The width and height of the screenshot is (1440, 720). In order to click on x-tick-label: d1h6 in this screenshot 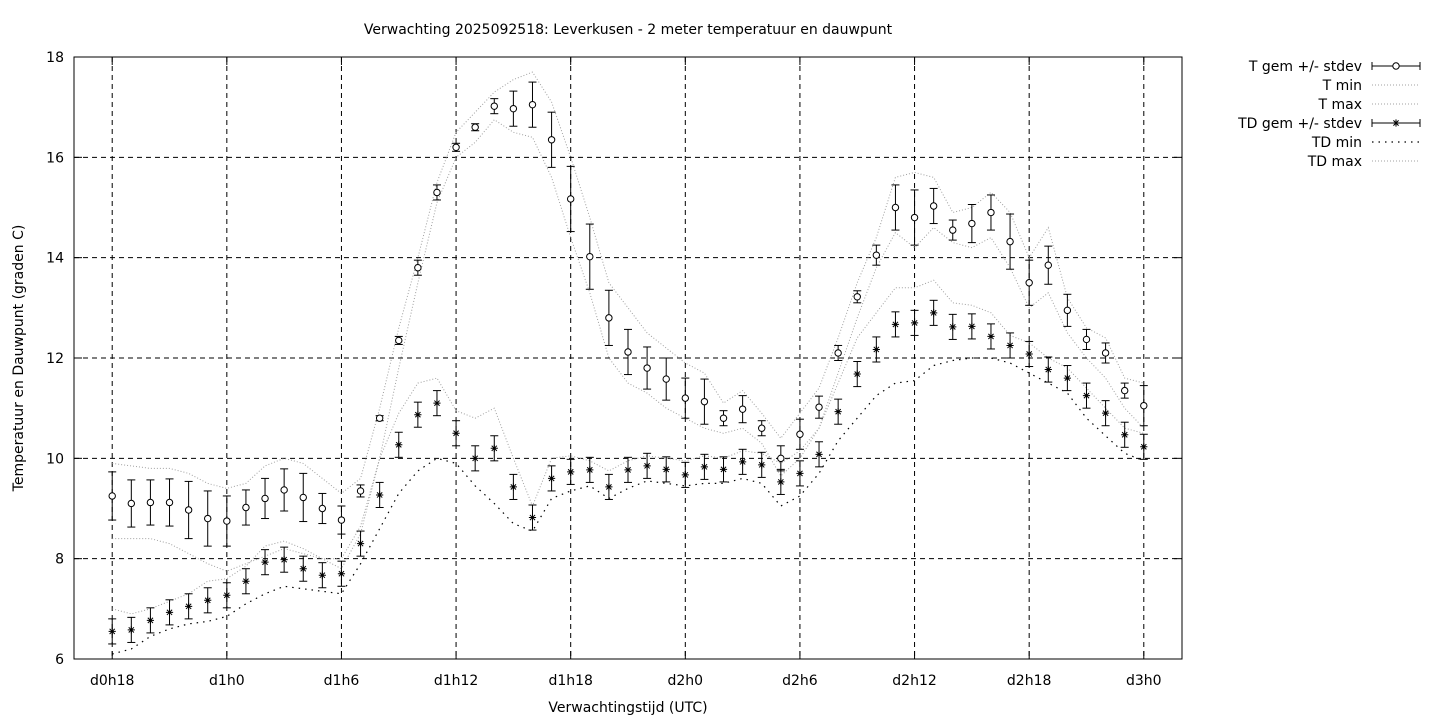, I will do `click(342, 681)`.